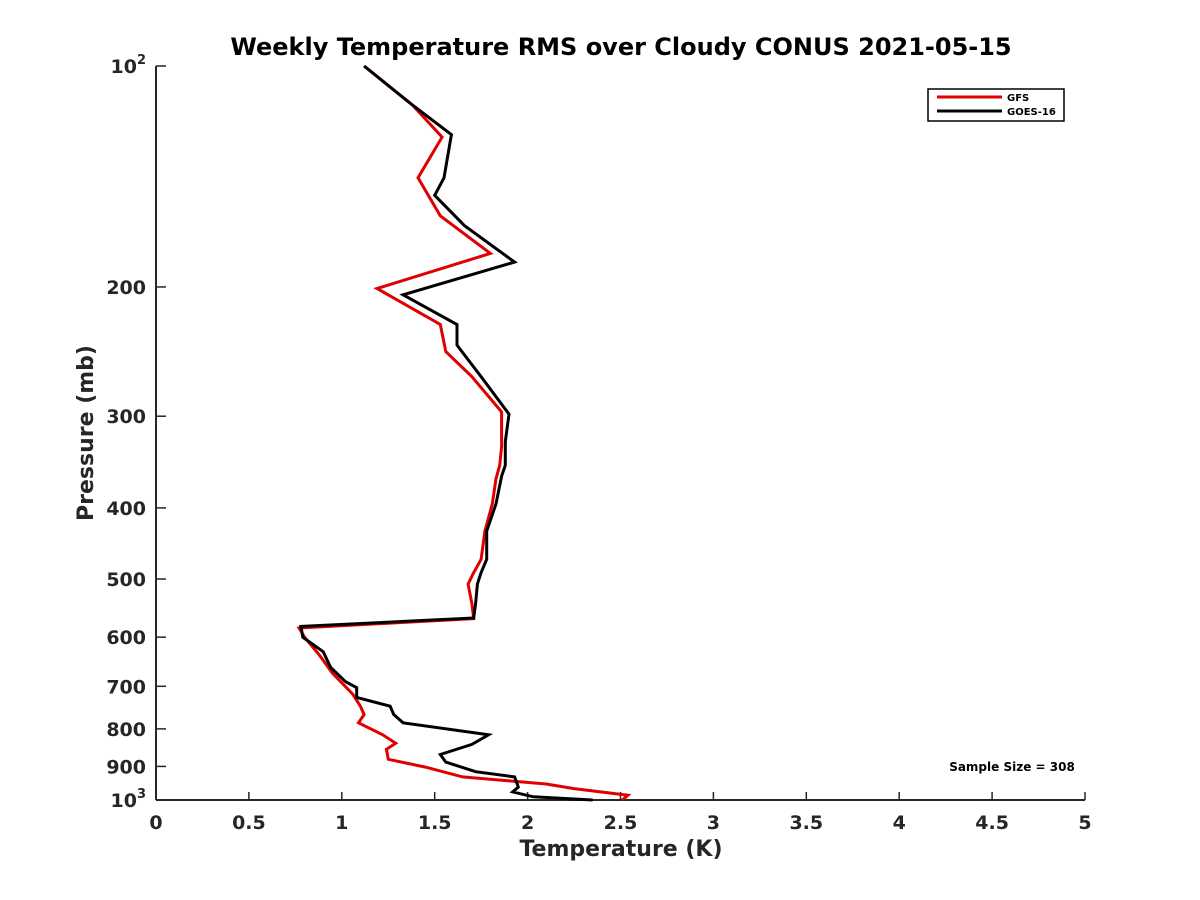 This screenshot has width=1200, height=900. I want to click on x-tick-label: 3.5, so click(806, 823).